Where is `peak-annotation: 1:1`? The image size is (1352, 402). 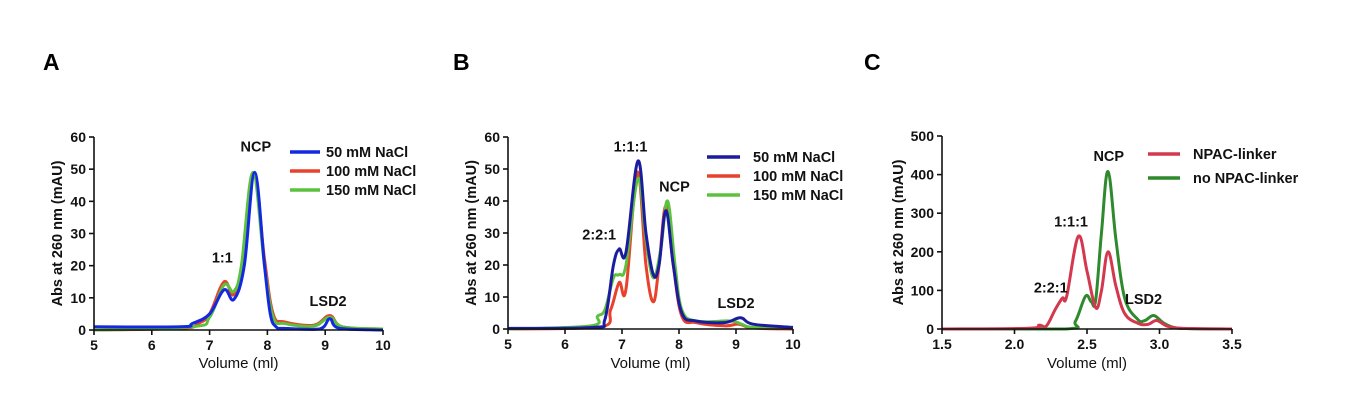
peak-annotation: 1:1 is located at coordinates (222, 258).